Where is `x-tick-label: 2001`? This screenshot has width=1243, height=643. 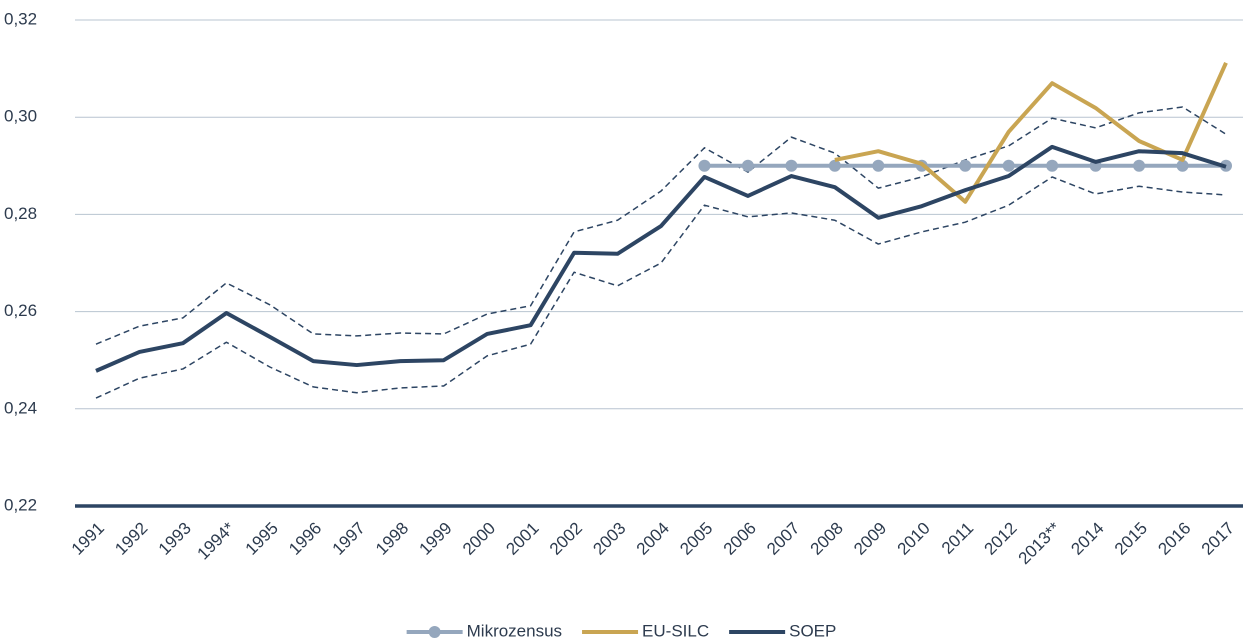 x-tick-label: 2001 is located at coordinates (522, 539).